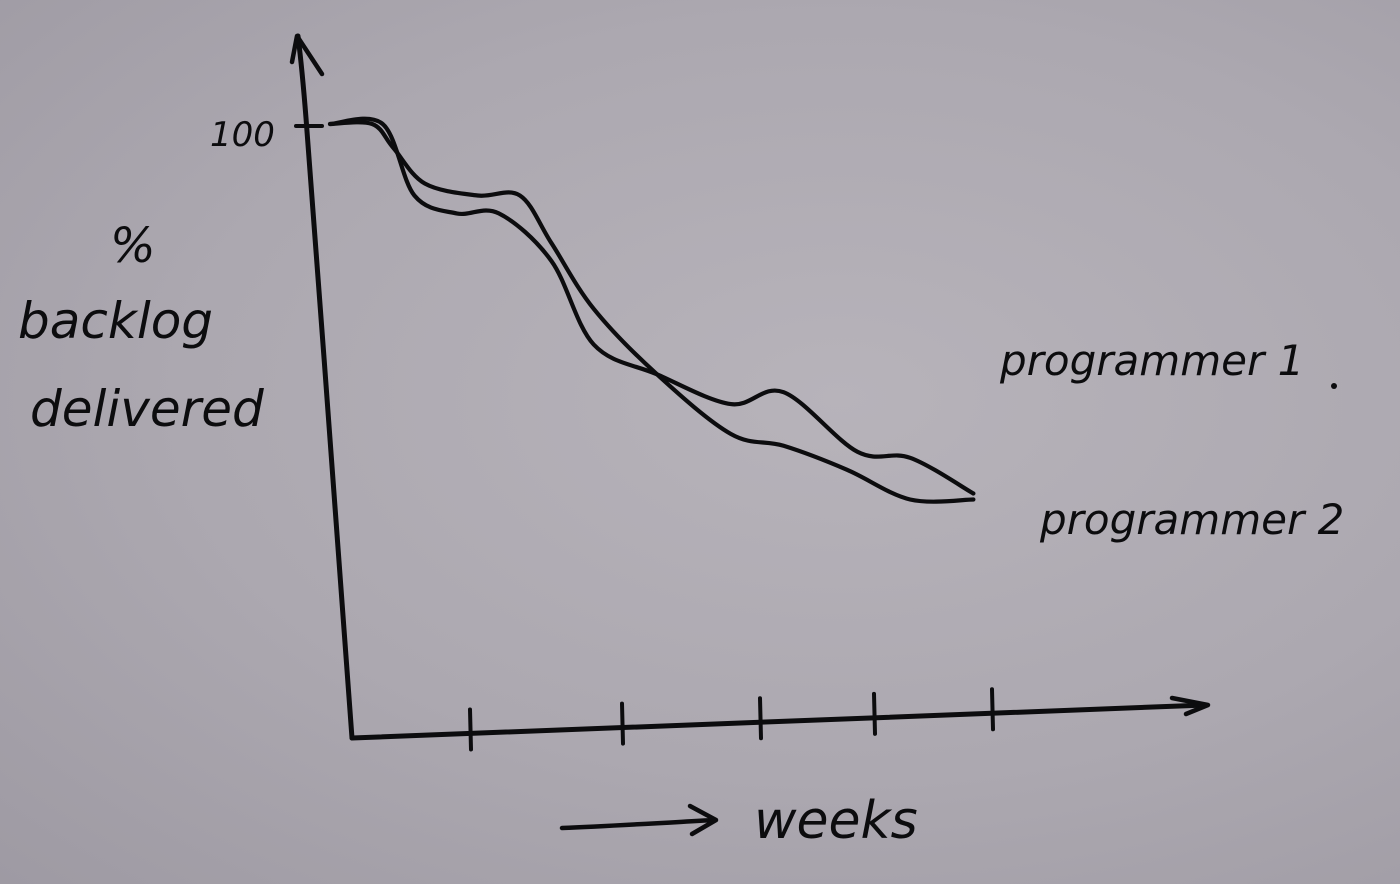 This screenshot has width=1400, height=884. What do you see at coordinates (779, 721) in the screenshot?
I see `x-axis` at bounding box center [779, 721].